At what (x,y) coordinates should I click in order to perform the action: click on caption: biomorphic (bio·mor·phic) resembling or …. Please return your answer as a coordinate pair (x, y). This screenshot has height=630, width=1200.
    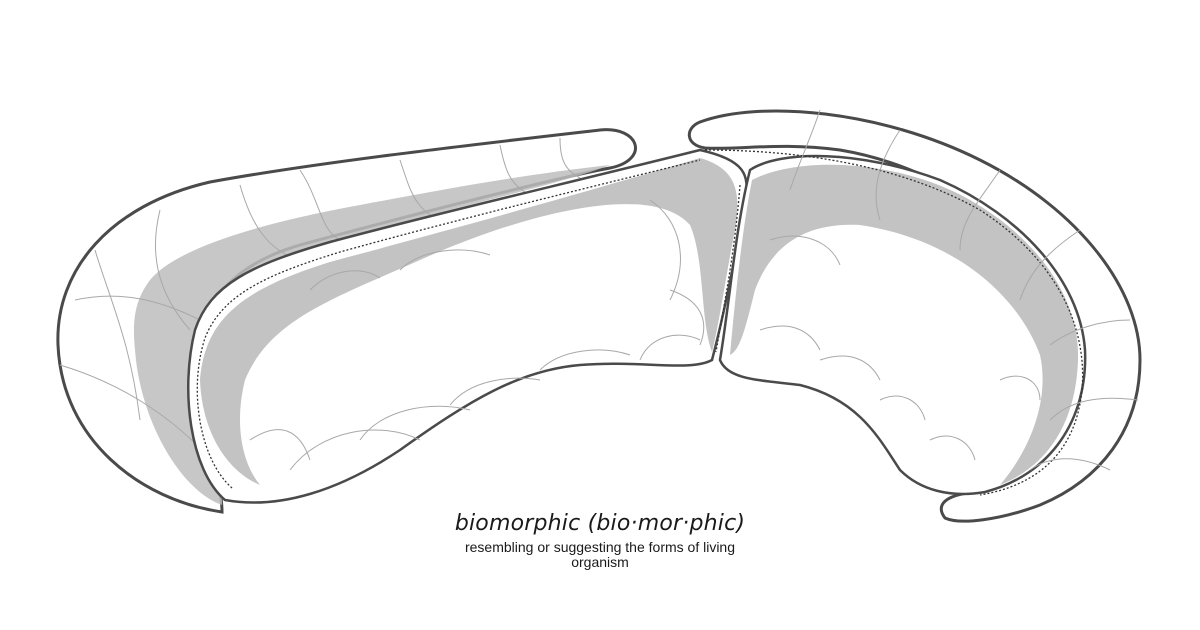
    Looking at the image, I should click on (600, 540).